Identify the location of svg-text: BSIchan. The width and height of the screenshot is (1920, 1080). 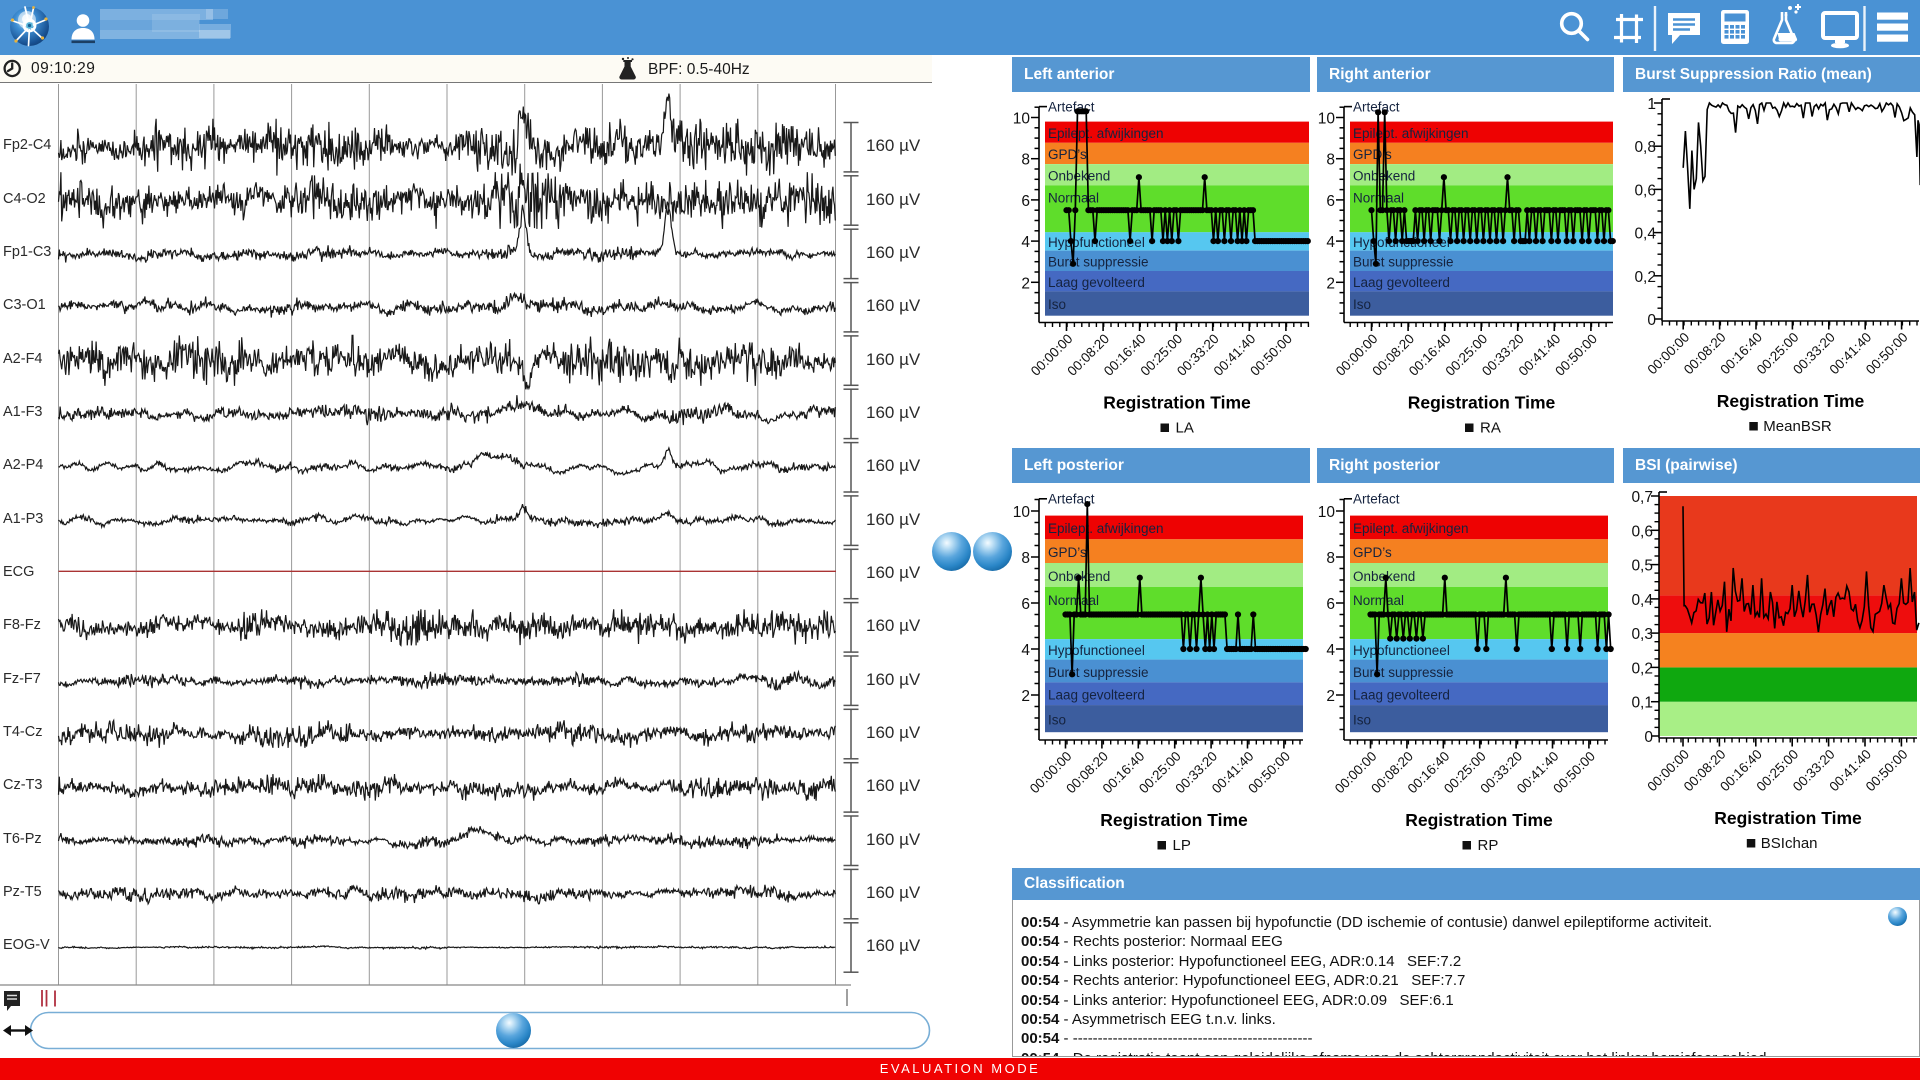
(1789, 843).